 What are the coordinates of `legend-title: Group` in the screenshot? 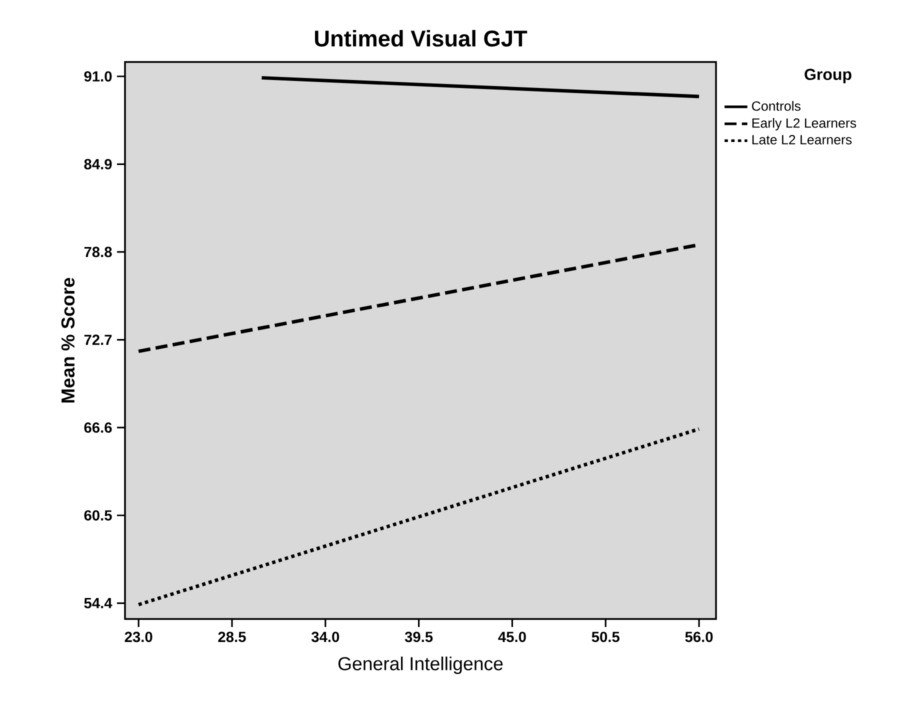 It's located at (828, 76).